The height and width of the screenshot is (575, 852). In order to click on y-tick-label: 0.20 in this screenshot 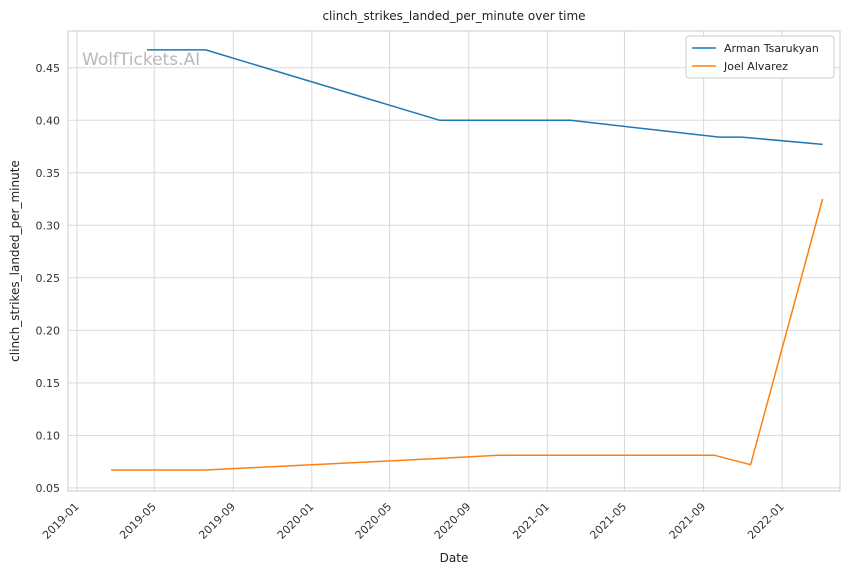, I will do `click(48, 330)`.